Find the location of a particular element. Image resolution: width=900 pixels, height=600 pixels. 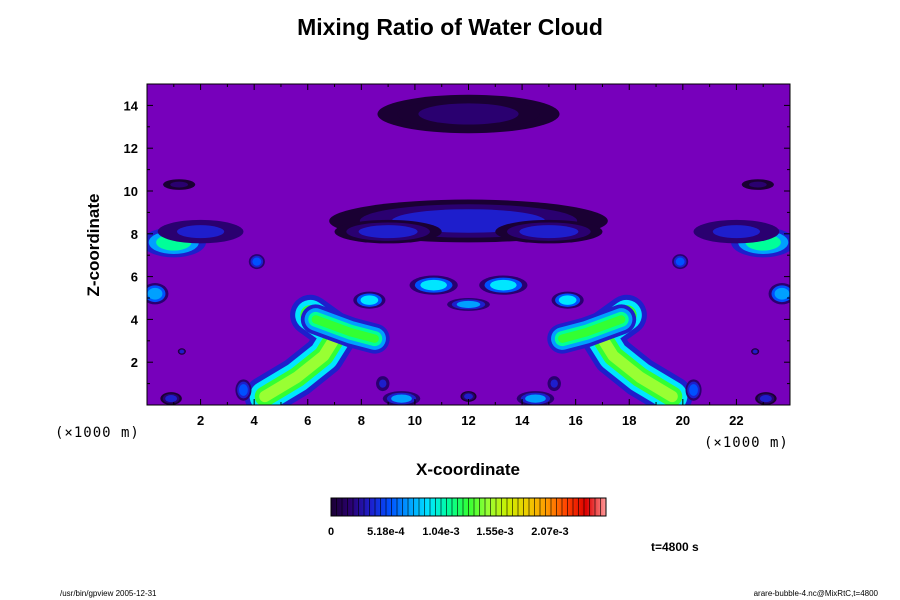

colorbar-tick-label: 2.07e-3 is located at coordinates (549, 532).